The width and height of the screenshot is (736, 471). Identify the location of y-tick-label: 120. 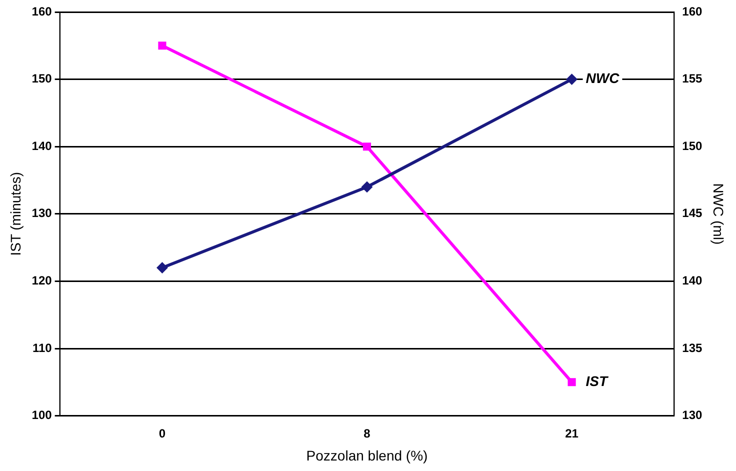
(42, 281).